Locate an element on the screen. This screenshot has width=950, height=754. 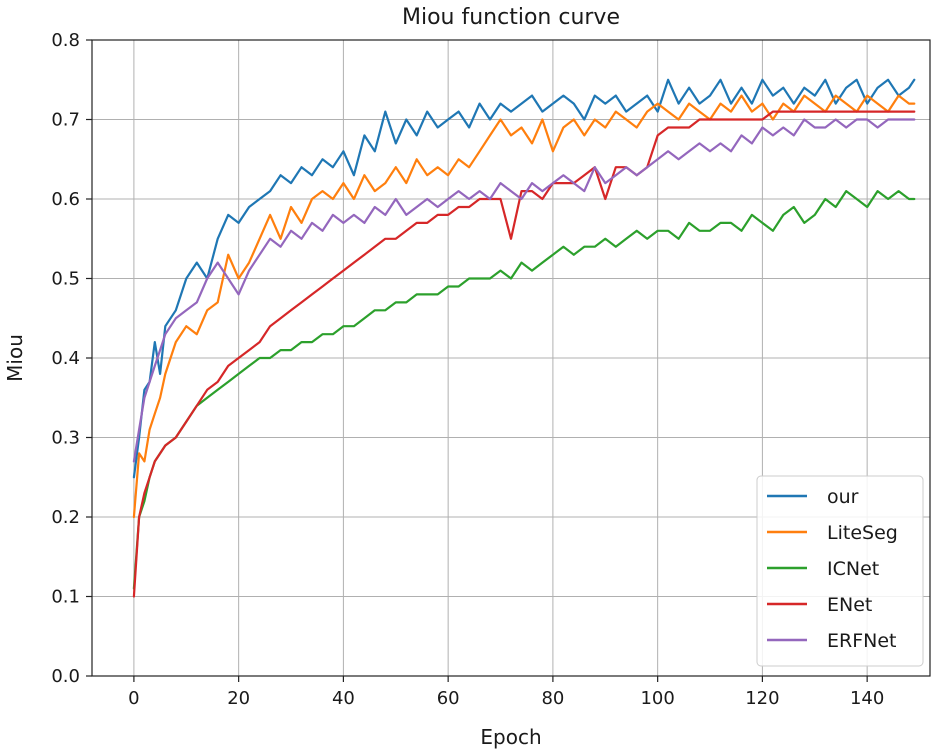
y-tick-label: 0.8 is located at coordinates (65, 40).